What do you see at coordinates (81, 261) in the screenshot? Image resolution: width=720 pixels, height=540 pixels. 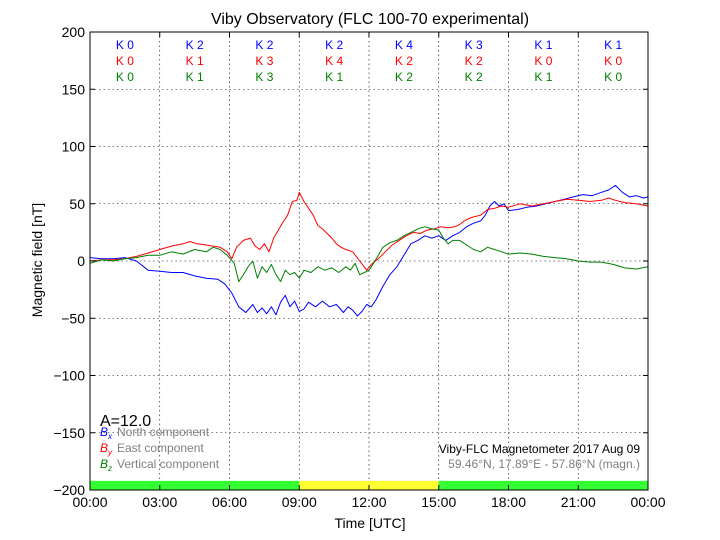 I see `y-tick-label: 0` at bounding box center [81, 261].